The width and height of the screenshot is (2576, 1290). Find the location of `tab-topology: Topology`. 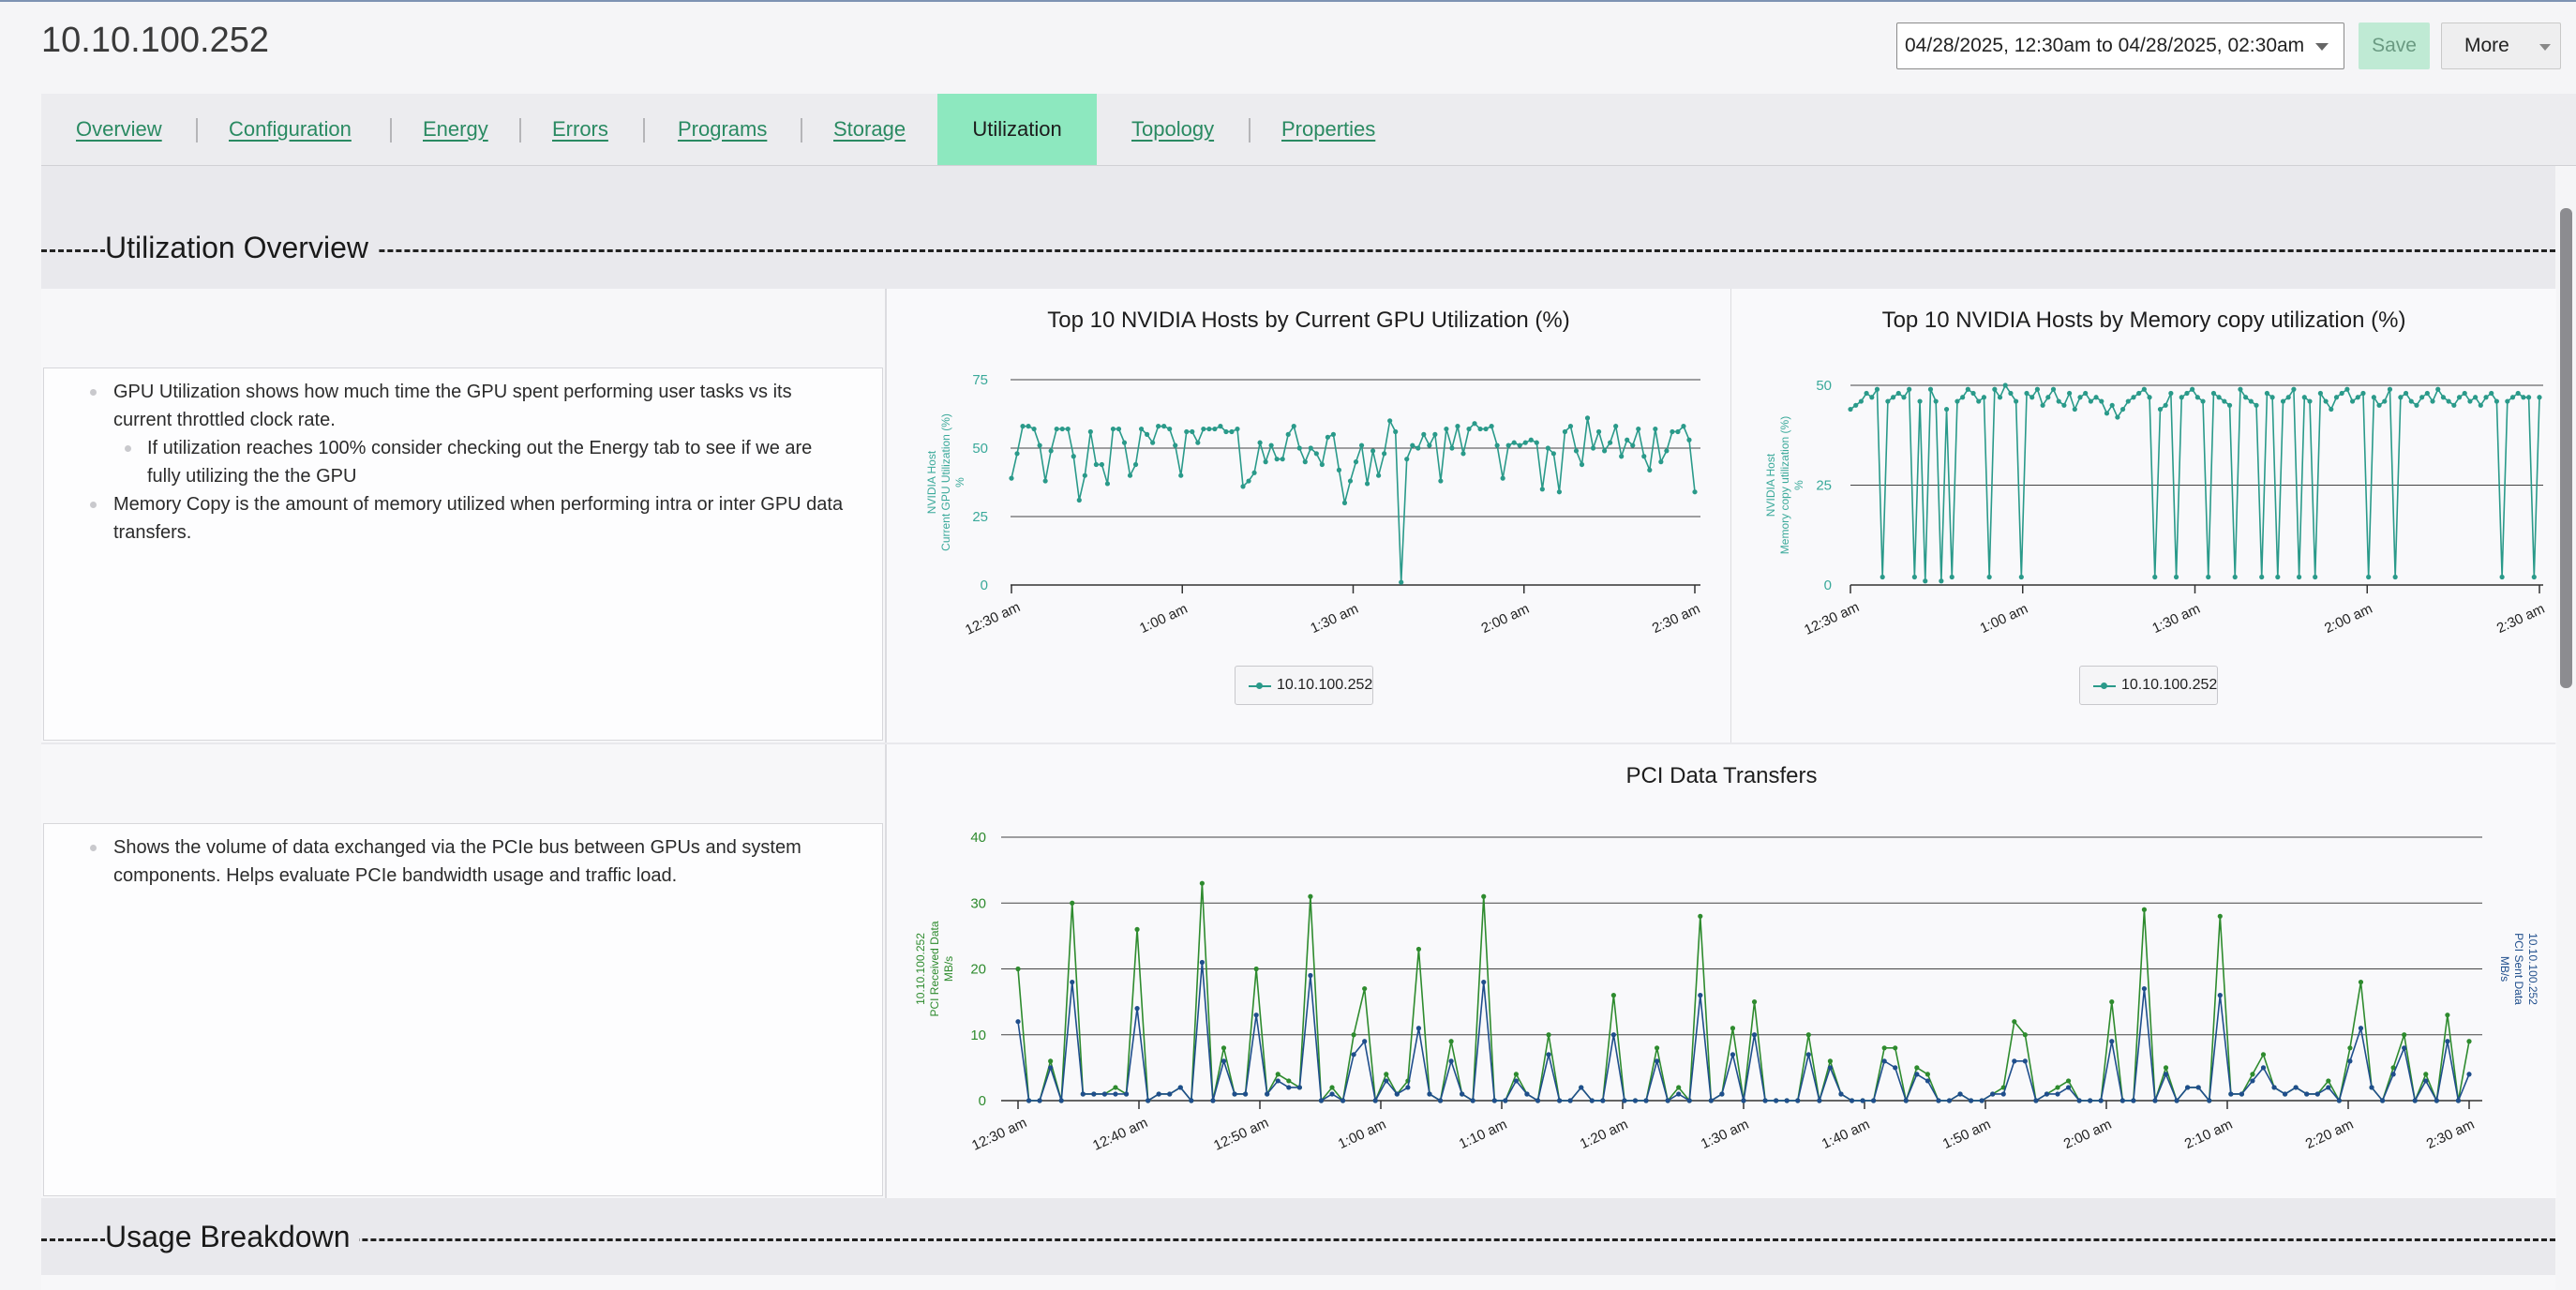

tab-topology: Topology is located at coordinates (1173, 129).